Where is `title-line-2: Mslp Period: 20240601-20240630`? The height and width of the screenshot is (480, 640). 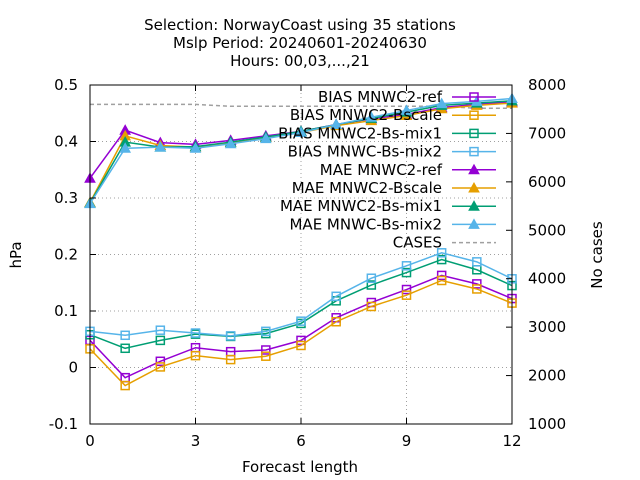 title-line-2: Mslp Period: 20240601-20240630 is located at coordinates (300, 43).